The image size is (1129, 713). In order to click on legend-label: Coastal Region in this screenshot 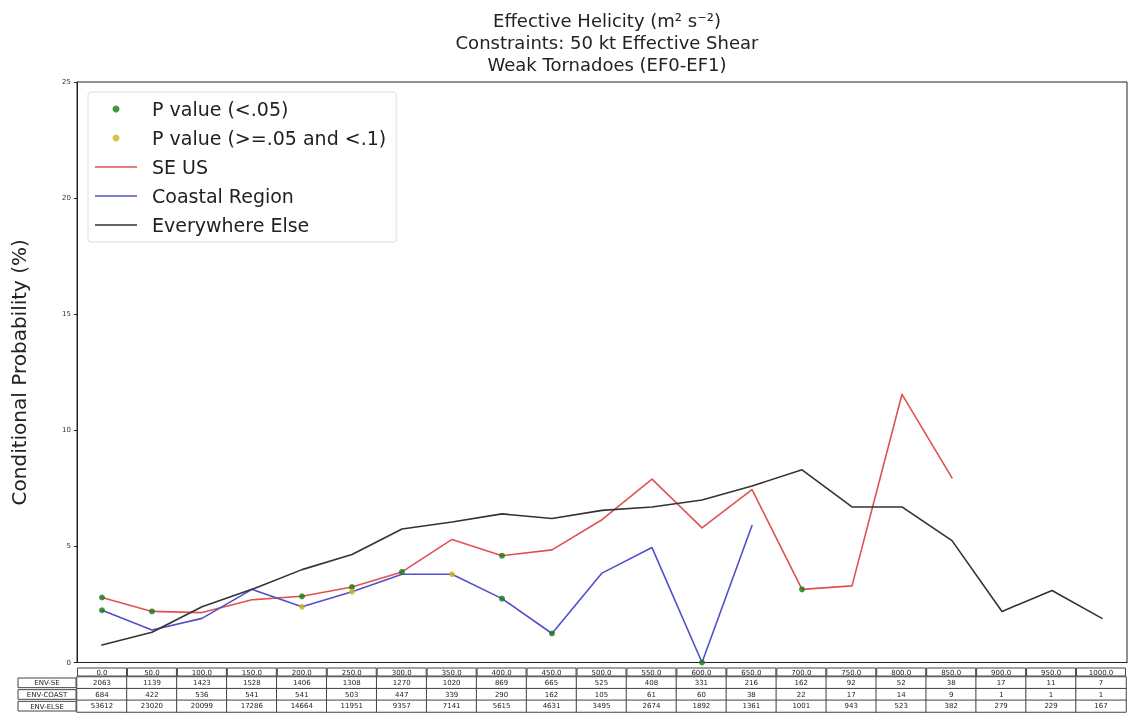, I will do `click(223, 196)`.